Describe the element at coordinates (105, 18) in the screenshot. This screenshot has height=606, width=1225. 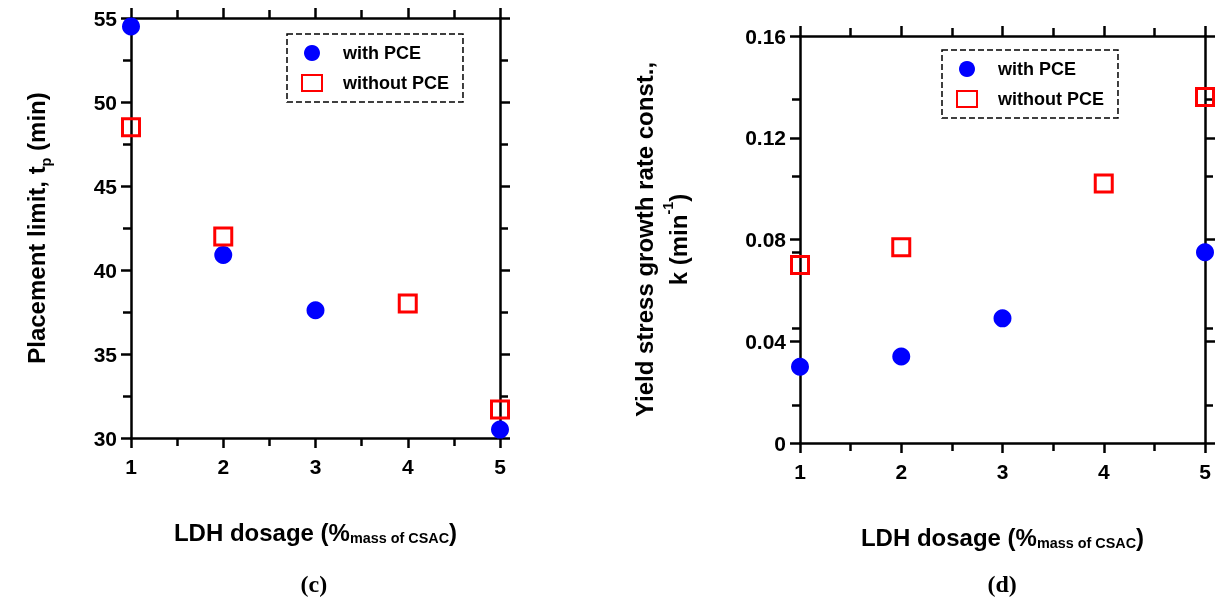
I see `y-tick-label: 55` at that location.